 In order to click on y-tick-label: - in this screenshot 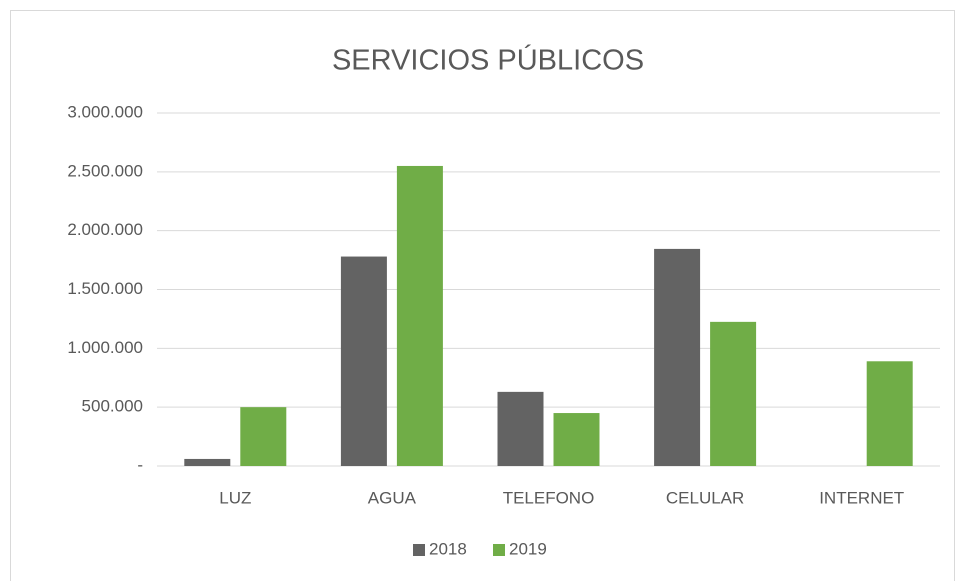, I will do `click(140, 464)`.